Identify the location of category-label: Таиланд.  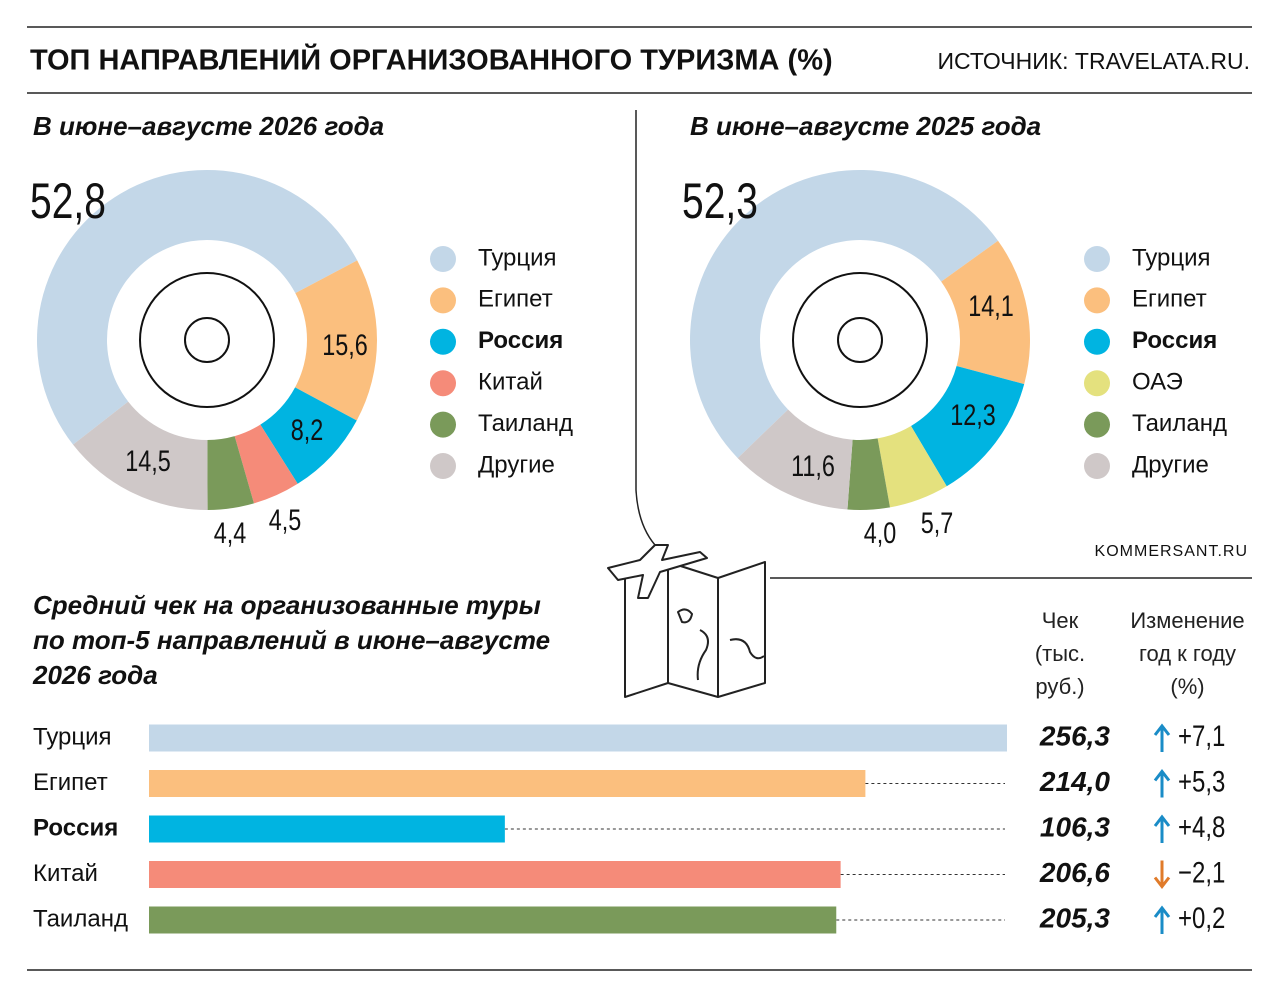
(80, 918).